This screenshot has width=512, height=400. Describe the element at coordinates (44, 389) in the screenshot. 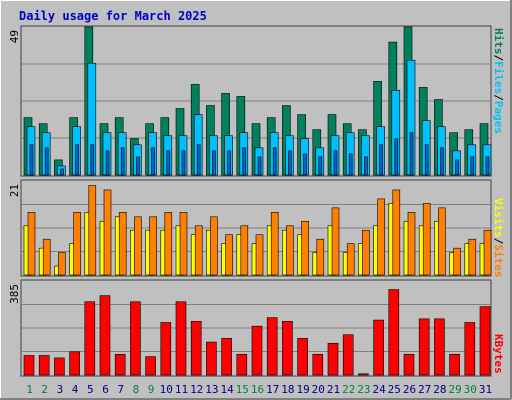

I see `x-tick-label-2: 2` at that location.